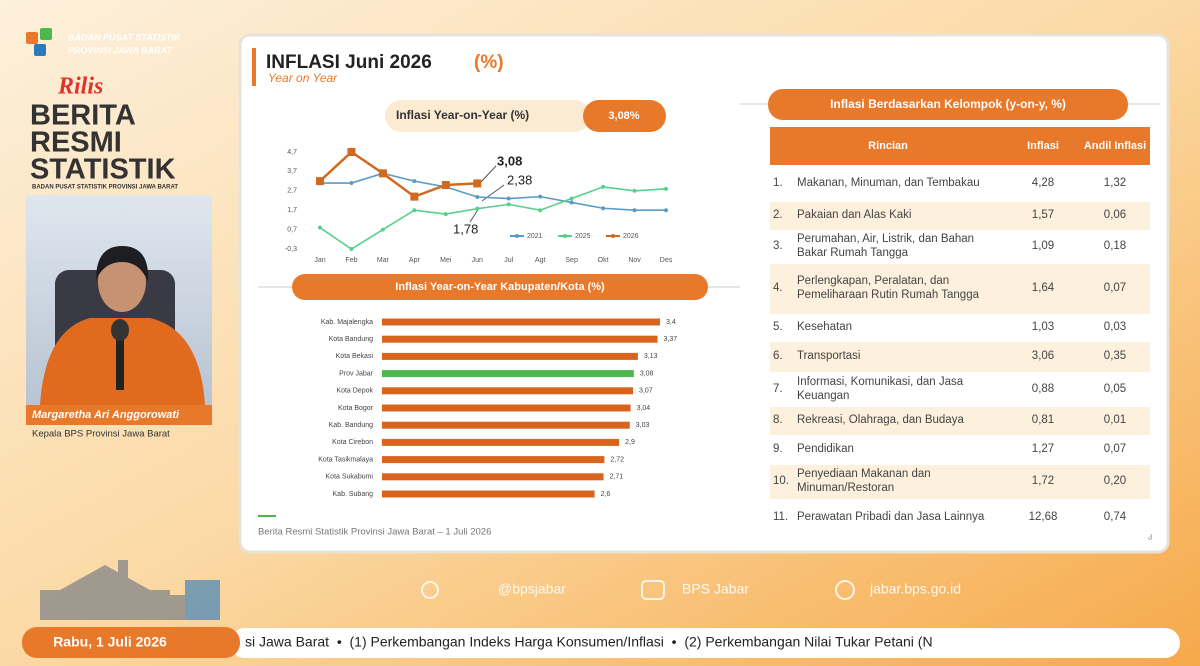  What do you see at coordinates (415, 260) in the screenshot?
I see `x-tick-label: Apr` at bounding box center [415, 260].